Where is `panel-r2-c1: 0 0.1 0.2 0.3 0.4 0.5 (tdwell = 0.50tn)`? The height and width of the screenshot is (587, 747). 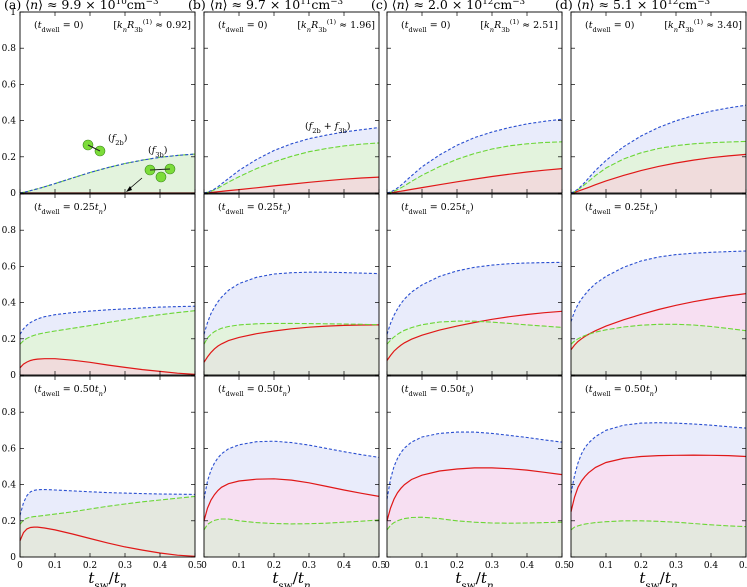 panel-r2-c1: 0 0.1 0.2 0.3 0.4 0.5 (tdwell = 0.50tn) is located at coordinates (293, 473).